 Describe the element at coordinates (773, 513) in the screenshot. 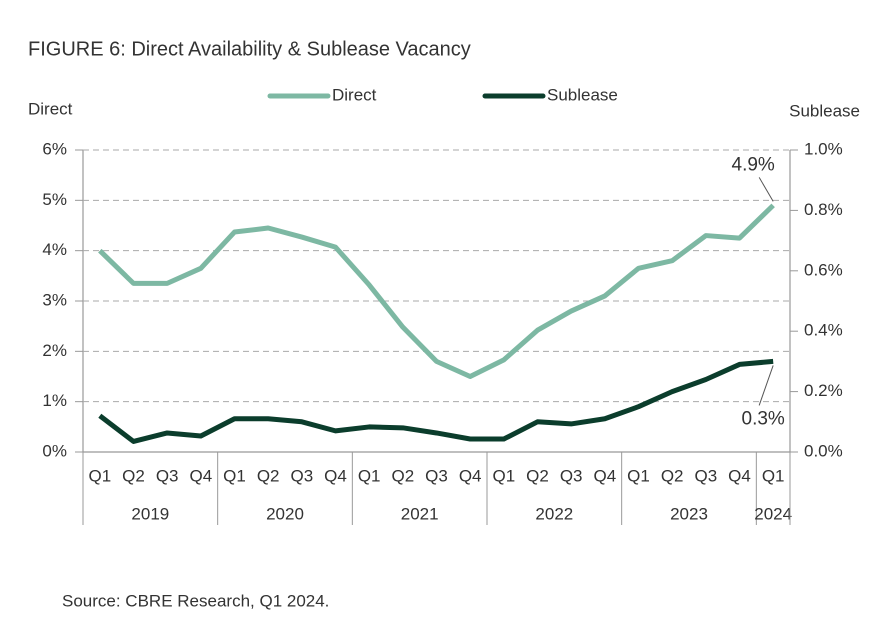

I see `x-group-label: 2024` at that location.